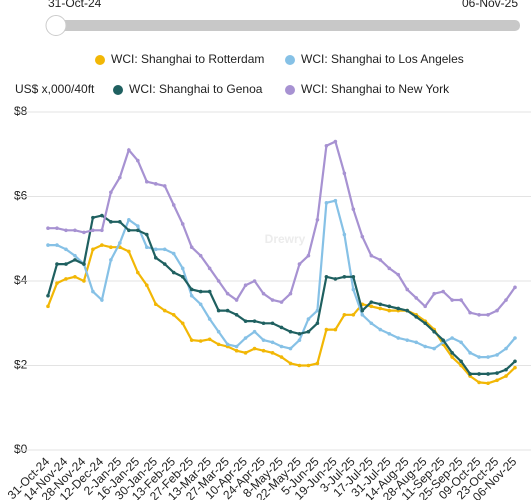  What do you see at coordinates (21, 196) in the screenshot?
I see `y-tick-label: $6` at bounding box center [21, 196].